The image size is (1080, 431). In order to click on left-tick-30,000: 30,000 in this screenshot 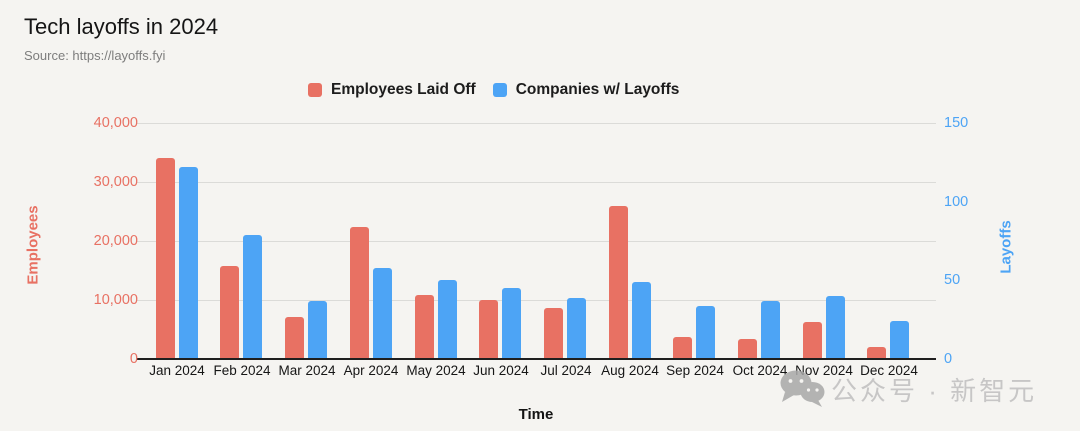, I will do `click(115, 182)`.